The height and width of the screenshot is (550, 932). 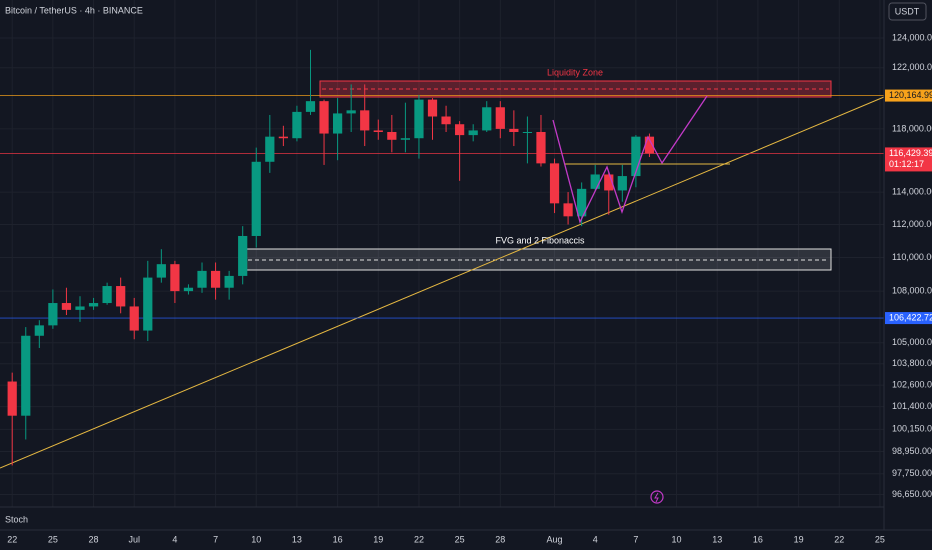 What do you see at coordinates (912, 494) in the screenshot?
I see `y-tick-label: 96,650.00` at bounding box center [912, 494].